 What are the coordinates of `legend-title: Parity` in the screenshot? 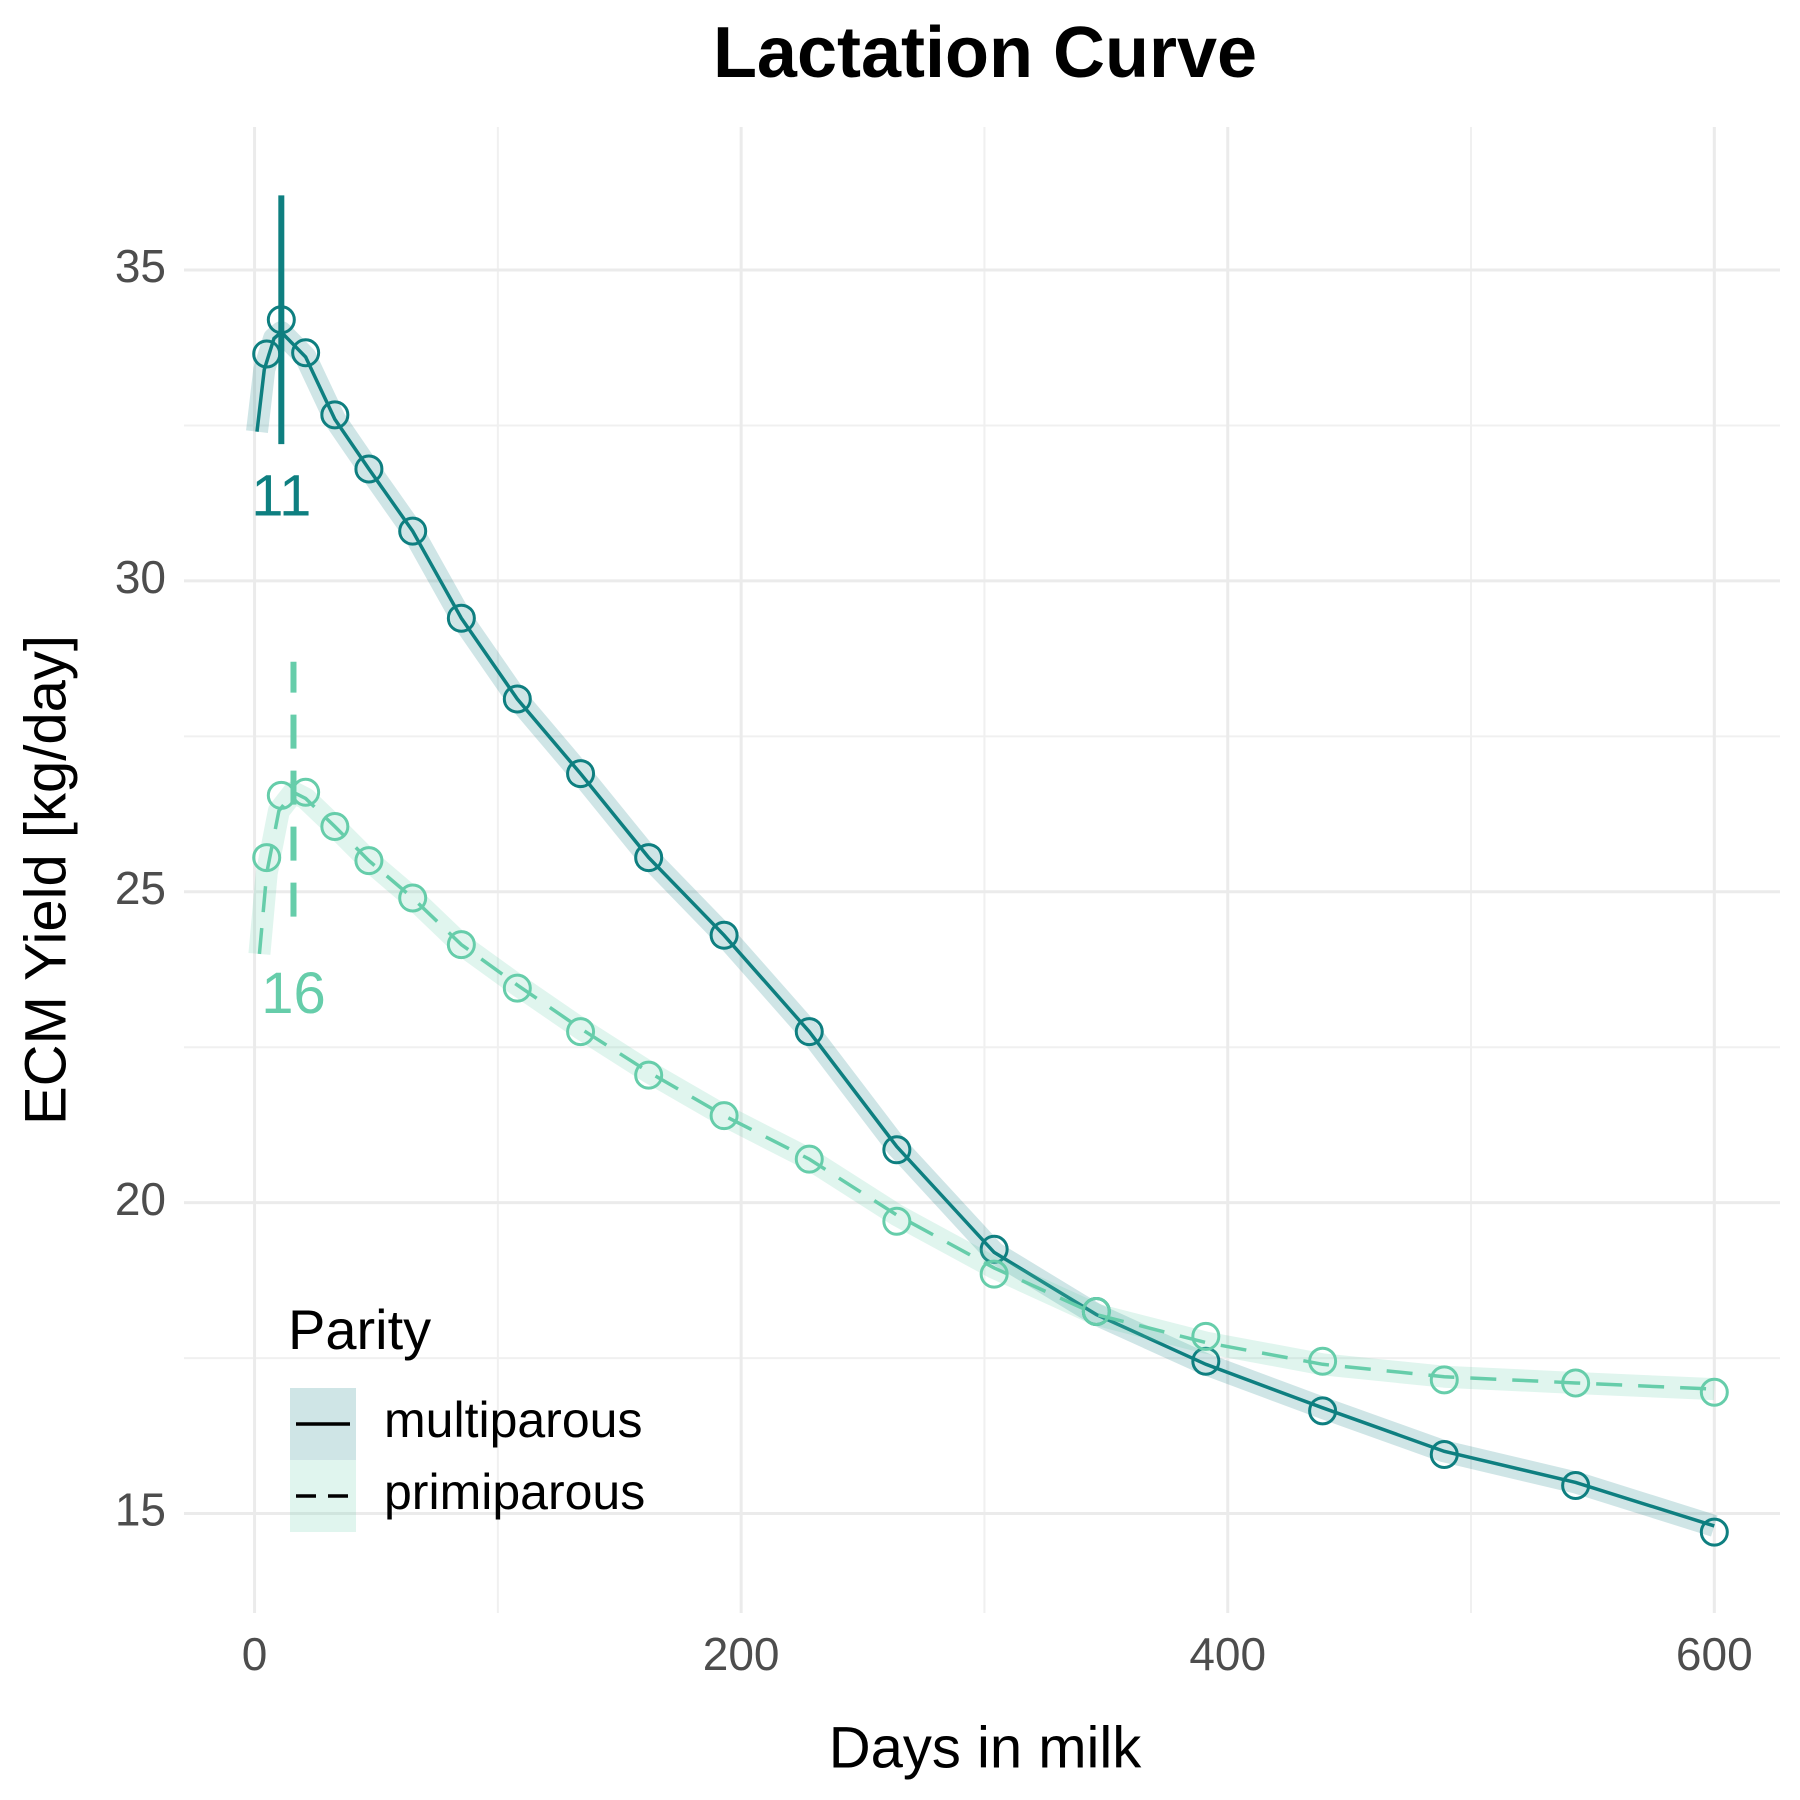 It's located at (359, 1329).